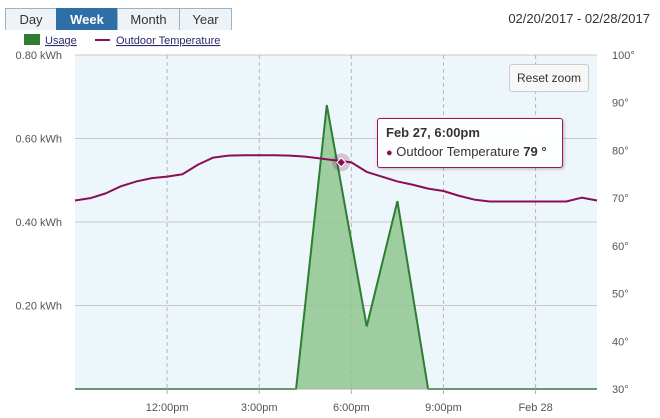 This screenshot has width=660, height=418. Describe the element at coordinates (620, 342) in the screenshot. I see `y-right-tick-label: 40°` at that location.